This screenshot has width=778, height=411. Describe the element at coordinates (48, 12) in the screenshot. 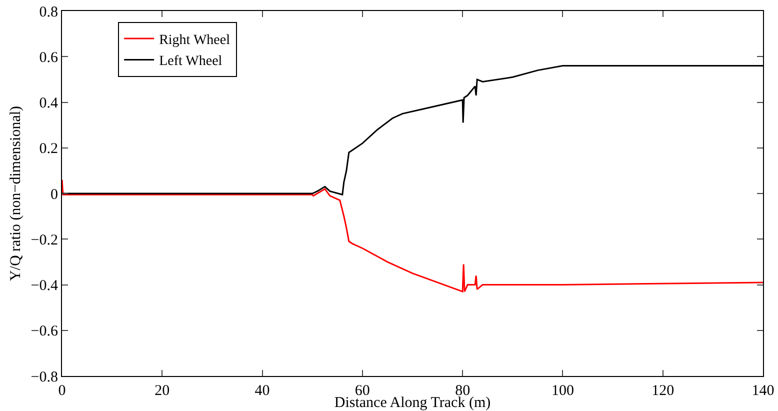

I see `y-tick-label: 0.8` at that location.